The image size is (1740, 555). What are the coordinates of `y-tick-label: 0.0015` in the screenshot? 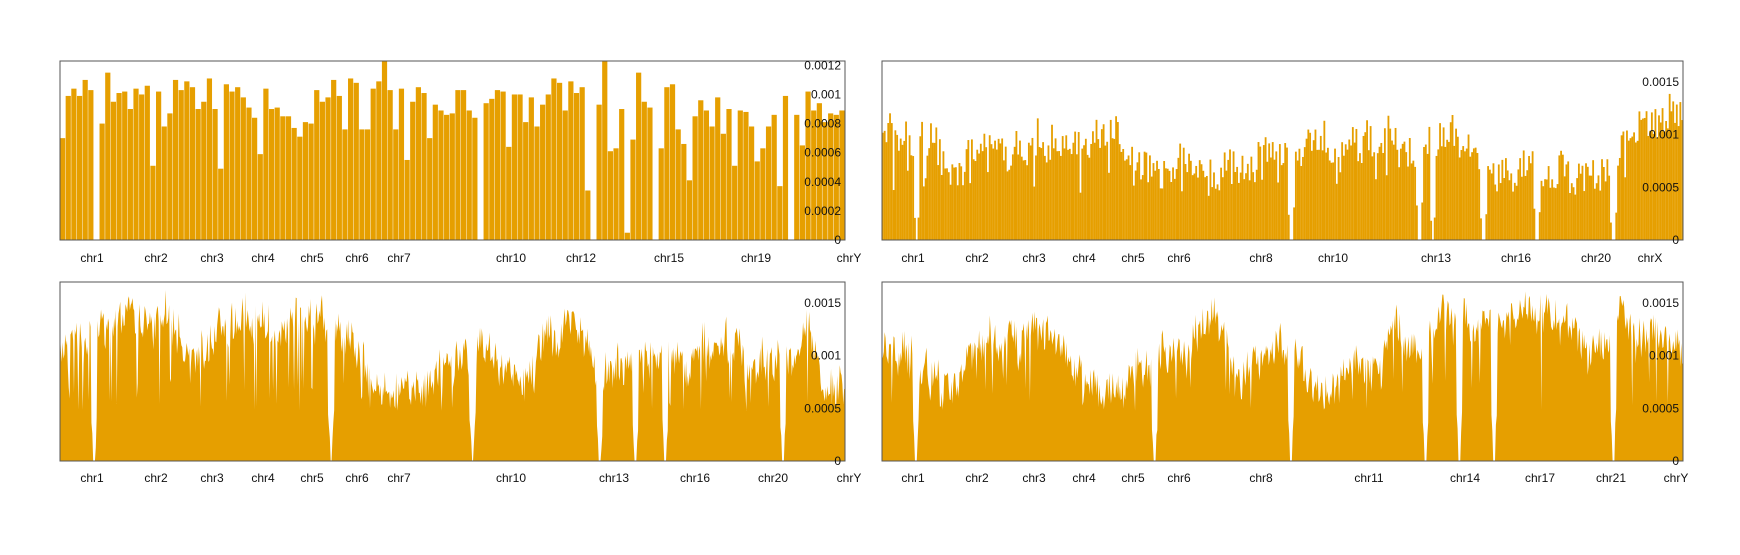 It's located at (822, 303).